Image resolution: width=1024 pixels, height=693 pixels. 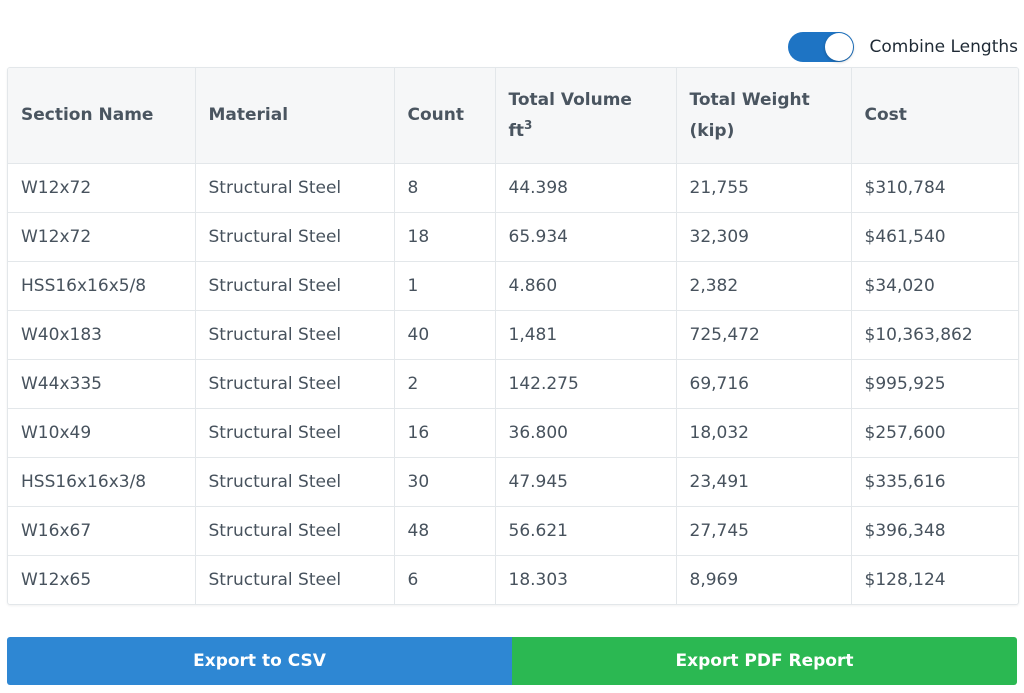 I want to click on total-volume-label: Total Volume, so click(x=570, y=99).